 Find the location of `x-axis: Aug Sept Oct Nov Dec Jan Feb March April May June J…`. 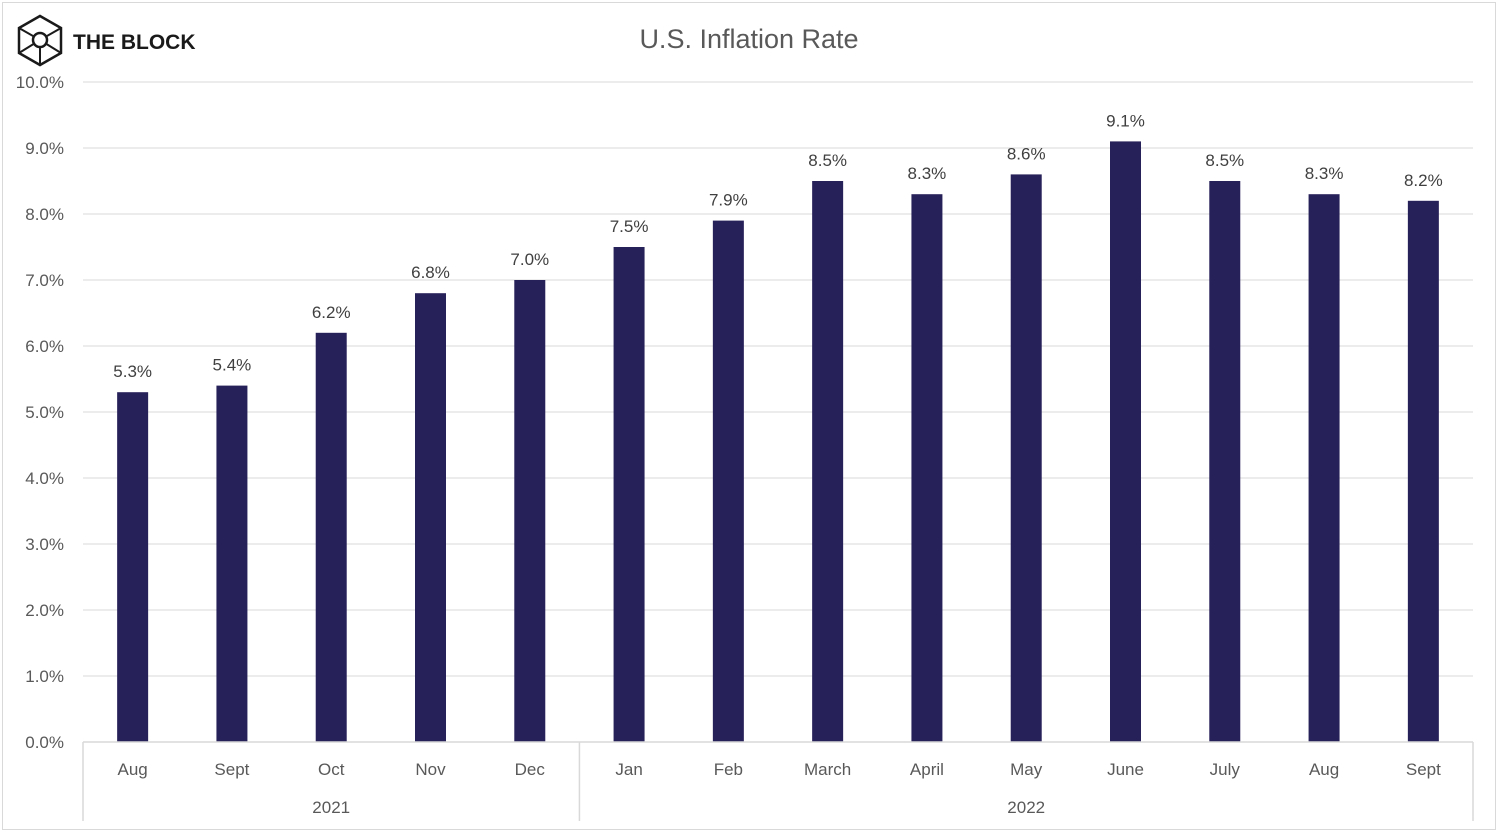

x-axis: Aug Sept Oct Nov Dec Jan Feb March April May June J… is located at coordinates (778, 781).